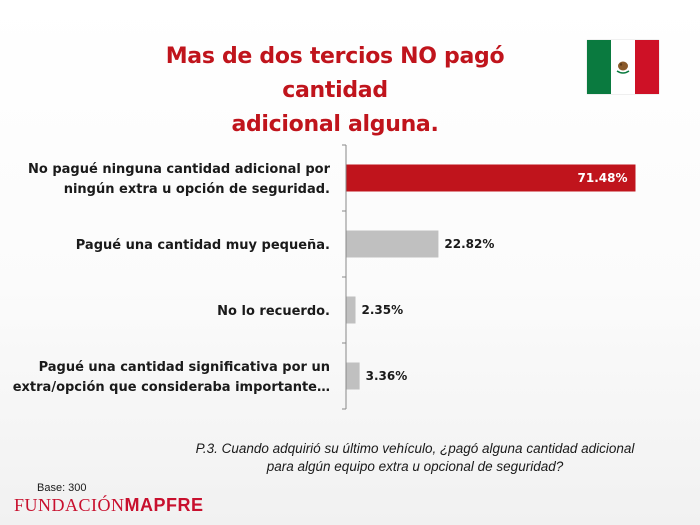 This screenshot has width=700, height=525. I want to click on base-note: Base: 300, so click(62, 488).